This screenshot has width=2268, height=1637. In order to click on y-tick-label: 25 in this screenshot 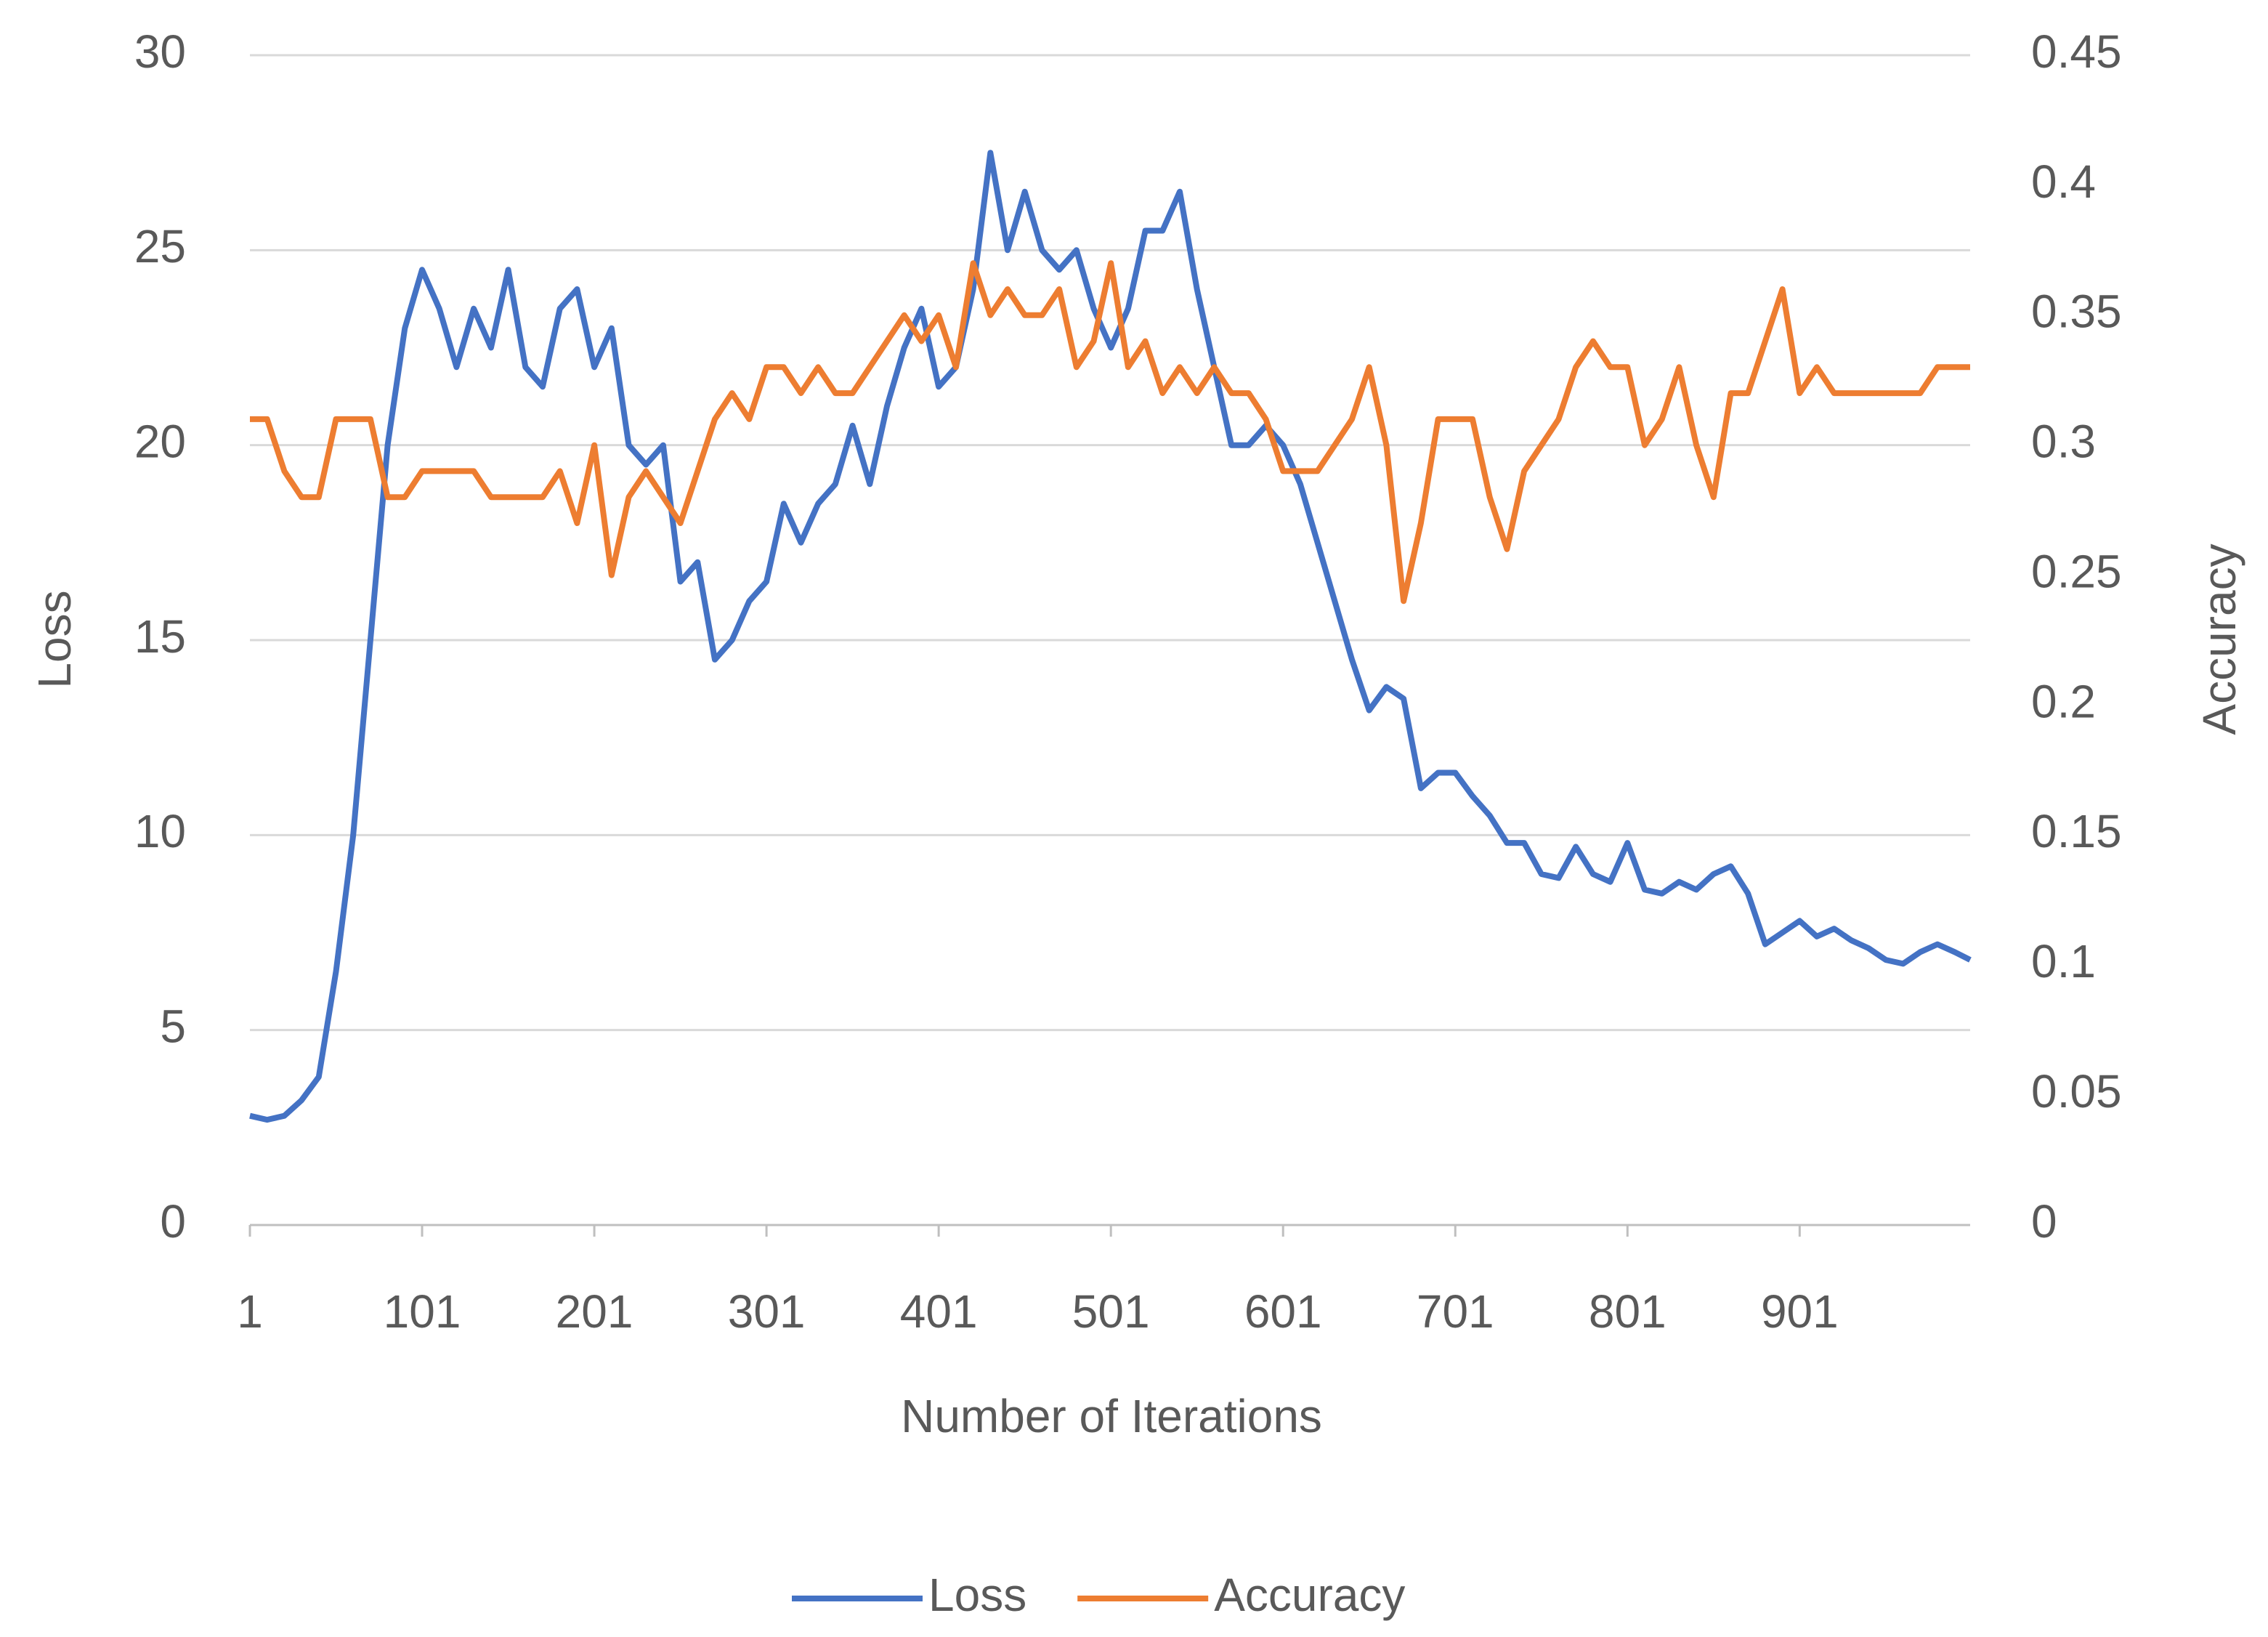, I will do `click(160, 246)`.